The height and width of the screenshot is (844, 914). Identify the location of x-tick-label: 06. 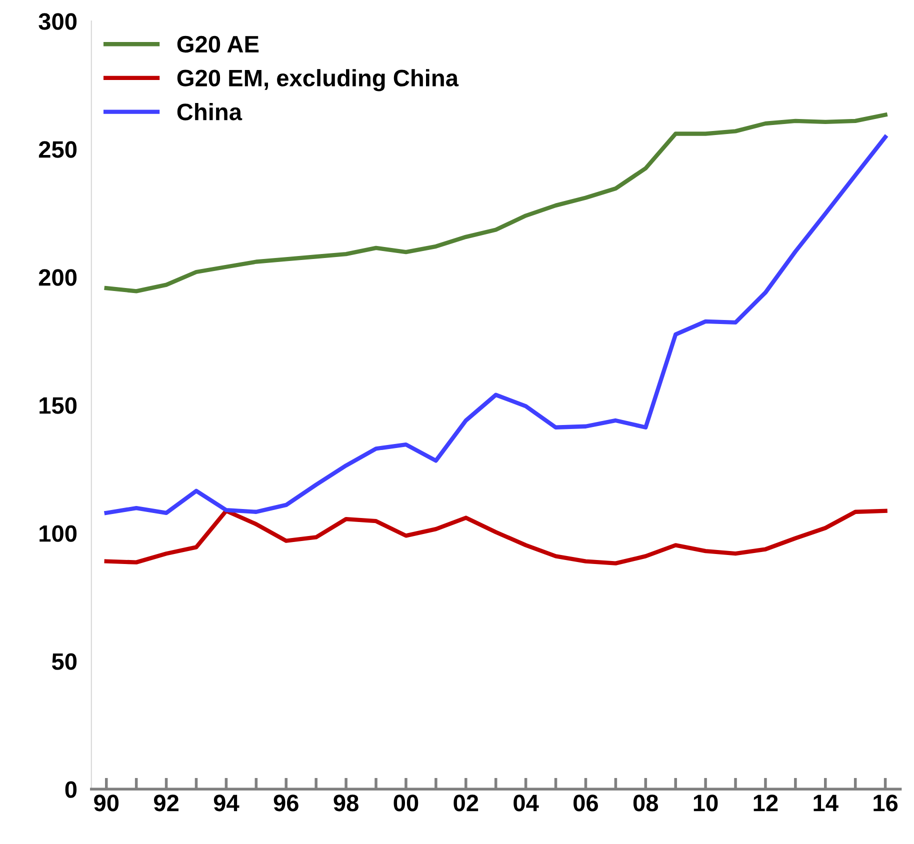
(586, 803).